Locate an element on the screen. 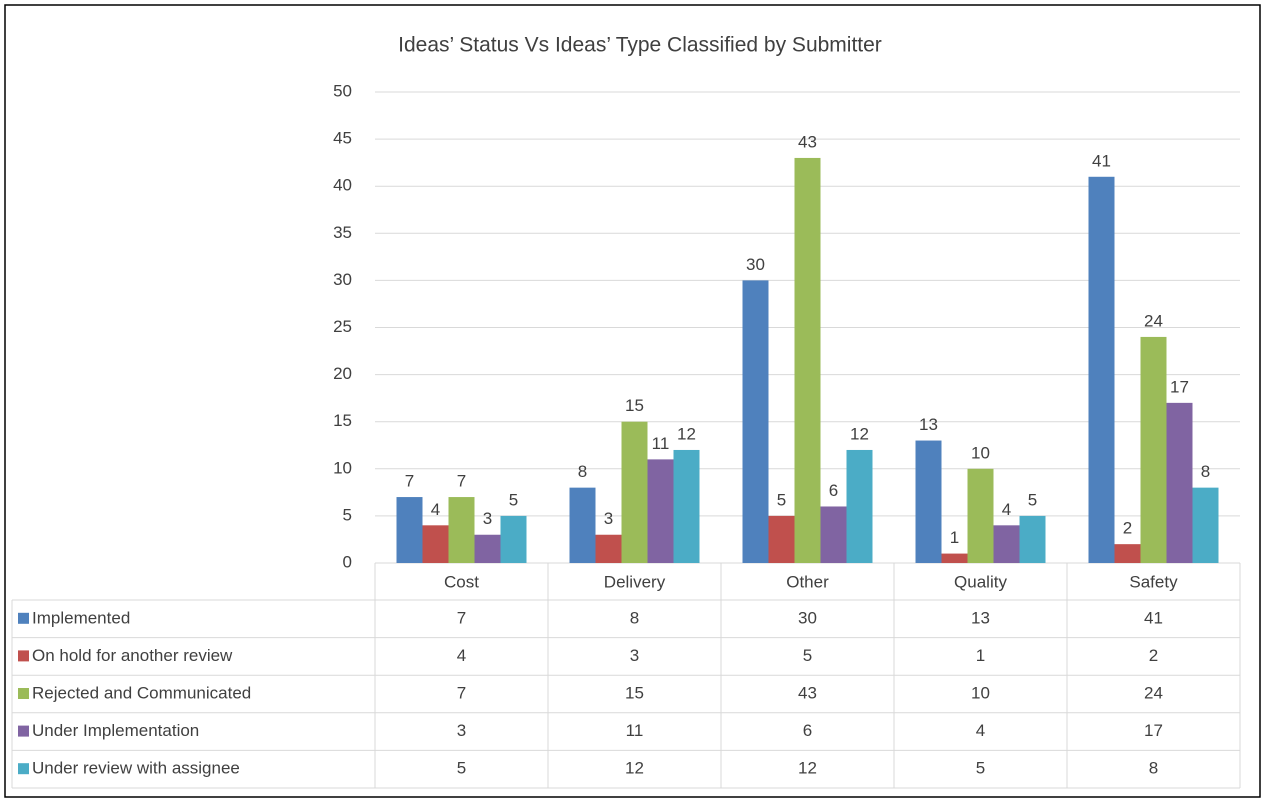 The width and height of the screenshot is (1266, 803). x-tick-label: Other is located at coordinates (807, 581).